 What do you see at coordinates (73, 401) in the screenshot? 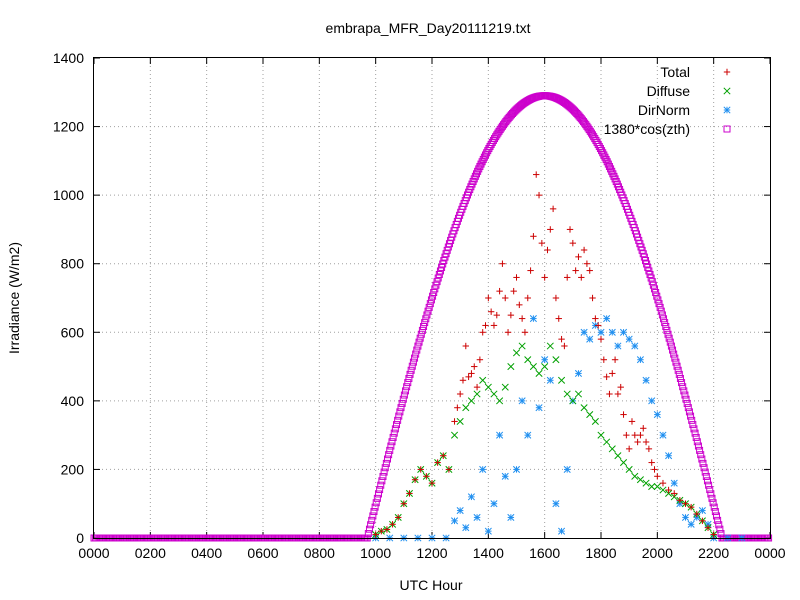
I see `y-tick-label: 400` at bounding box center [73, 401].